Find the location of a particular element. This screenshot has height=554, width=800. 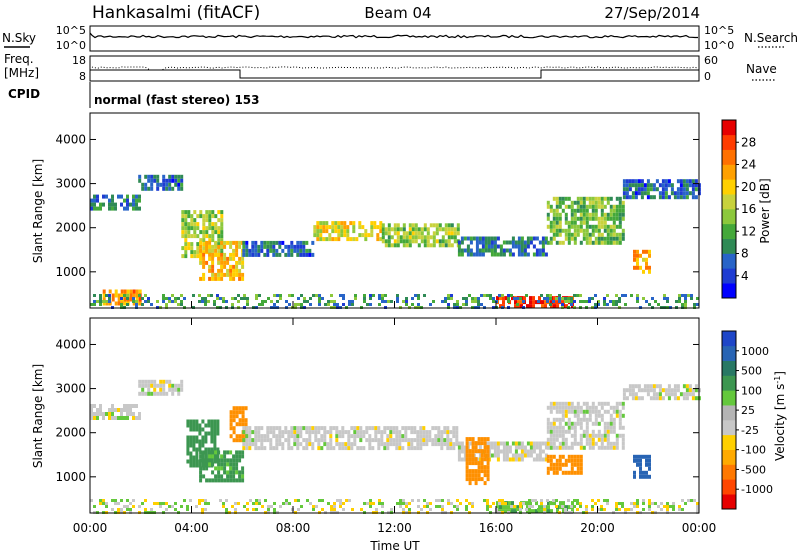

freq-tick-right-top: 60 is located at coordinates (711, 60).